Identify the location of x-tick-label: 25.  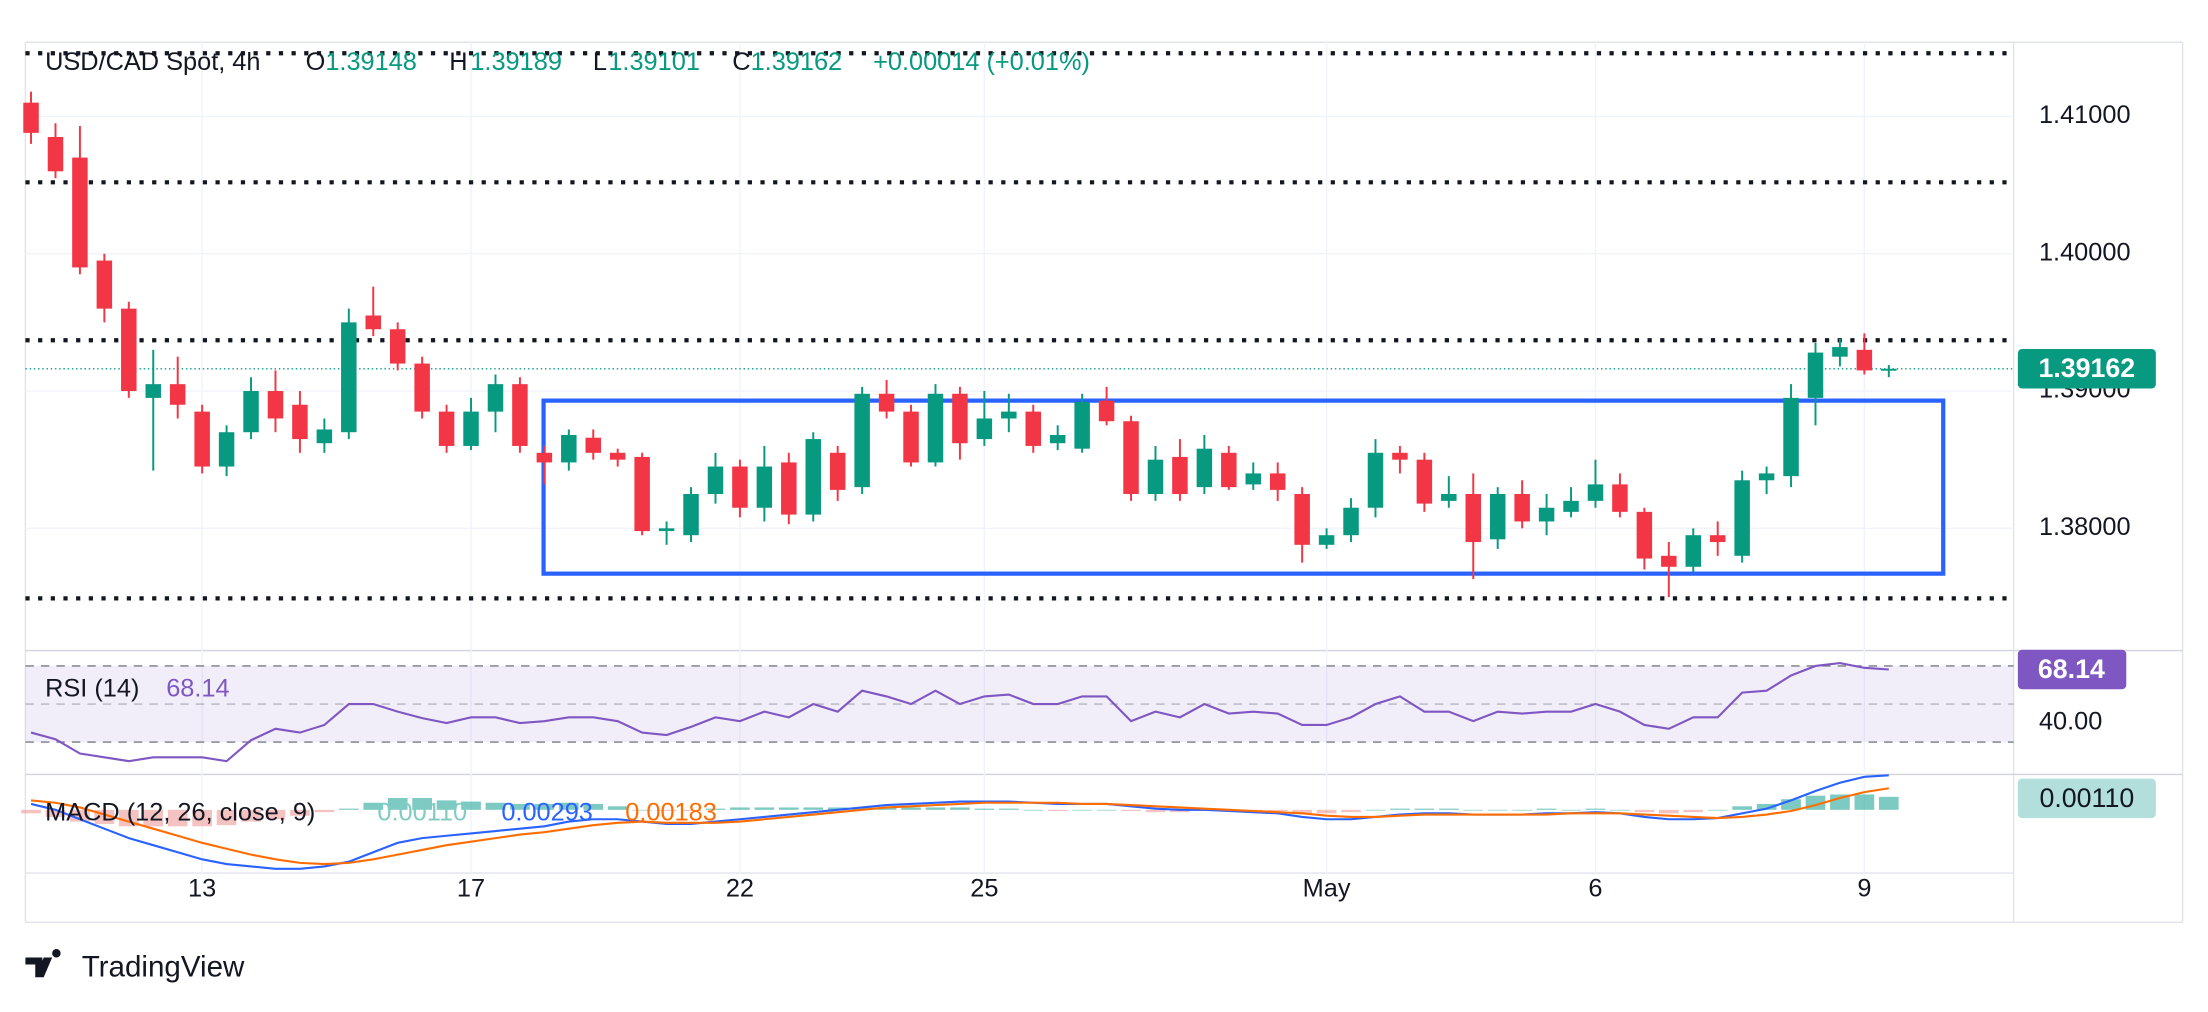
(984, 889).